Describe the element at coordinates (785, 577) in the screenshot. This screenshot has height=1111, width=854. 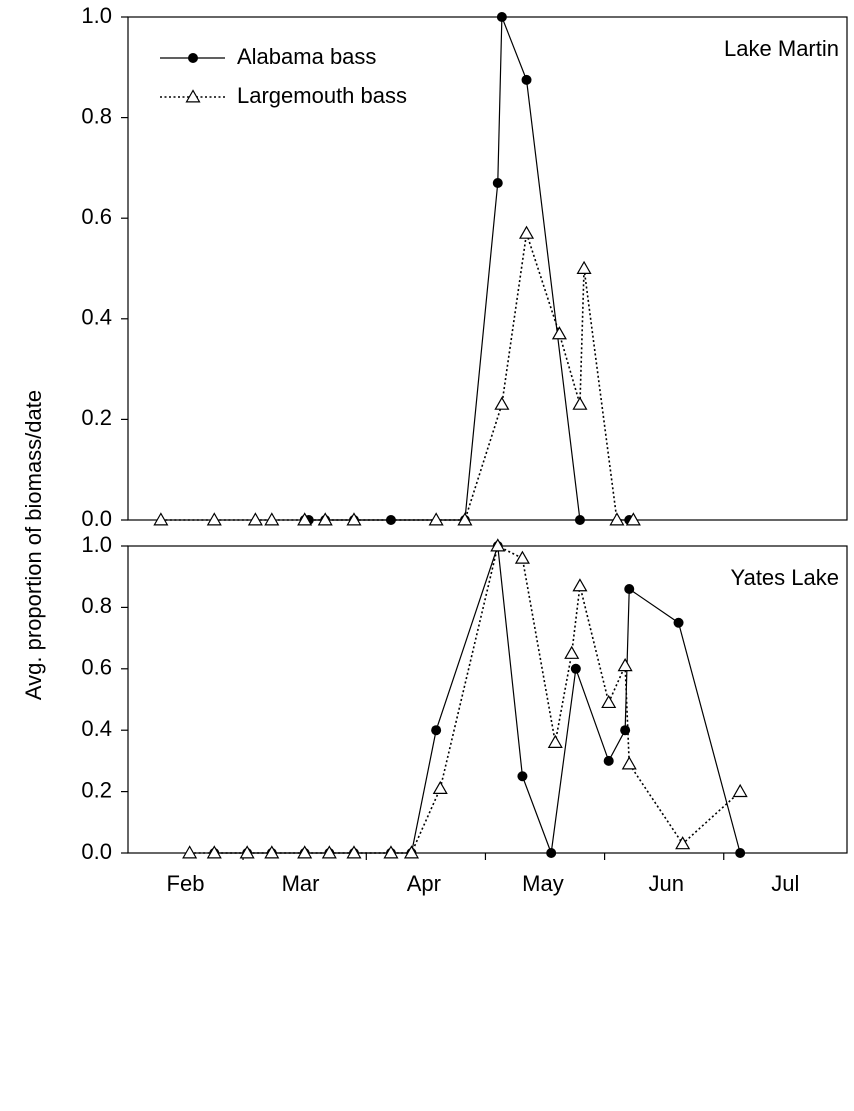
I see `annotation: Yates Lake` at that location.